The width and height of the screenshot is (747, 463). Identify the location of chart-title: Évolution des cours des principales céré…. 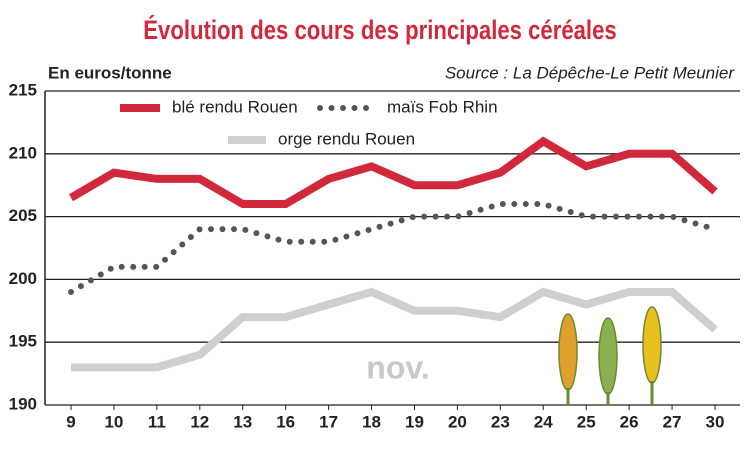
(379, 30).